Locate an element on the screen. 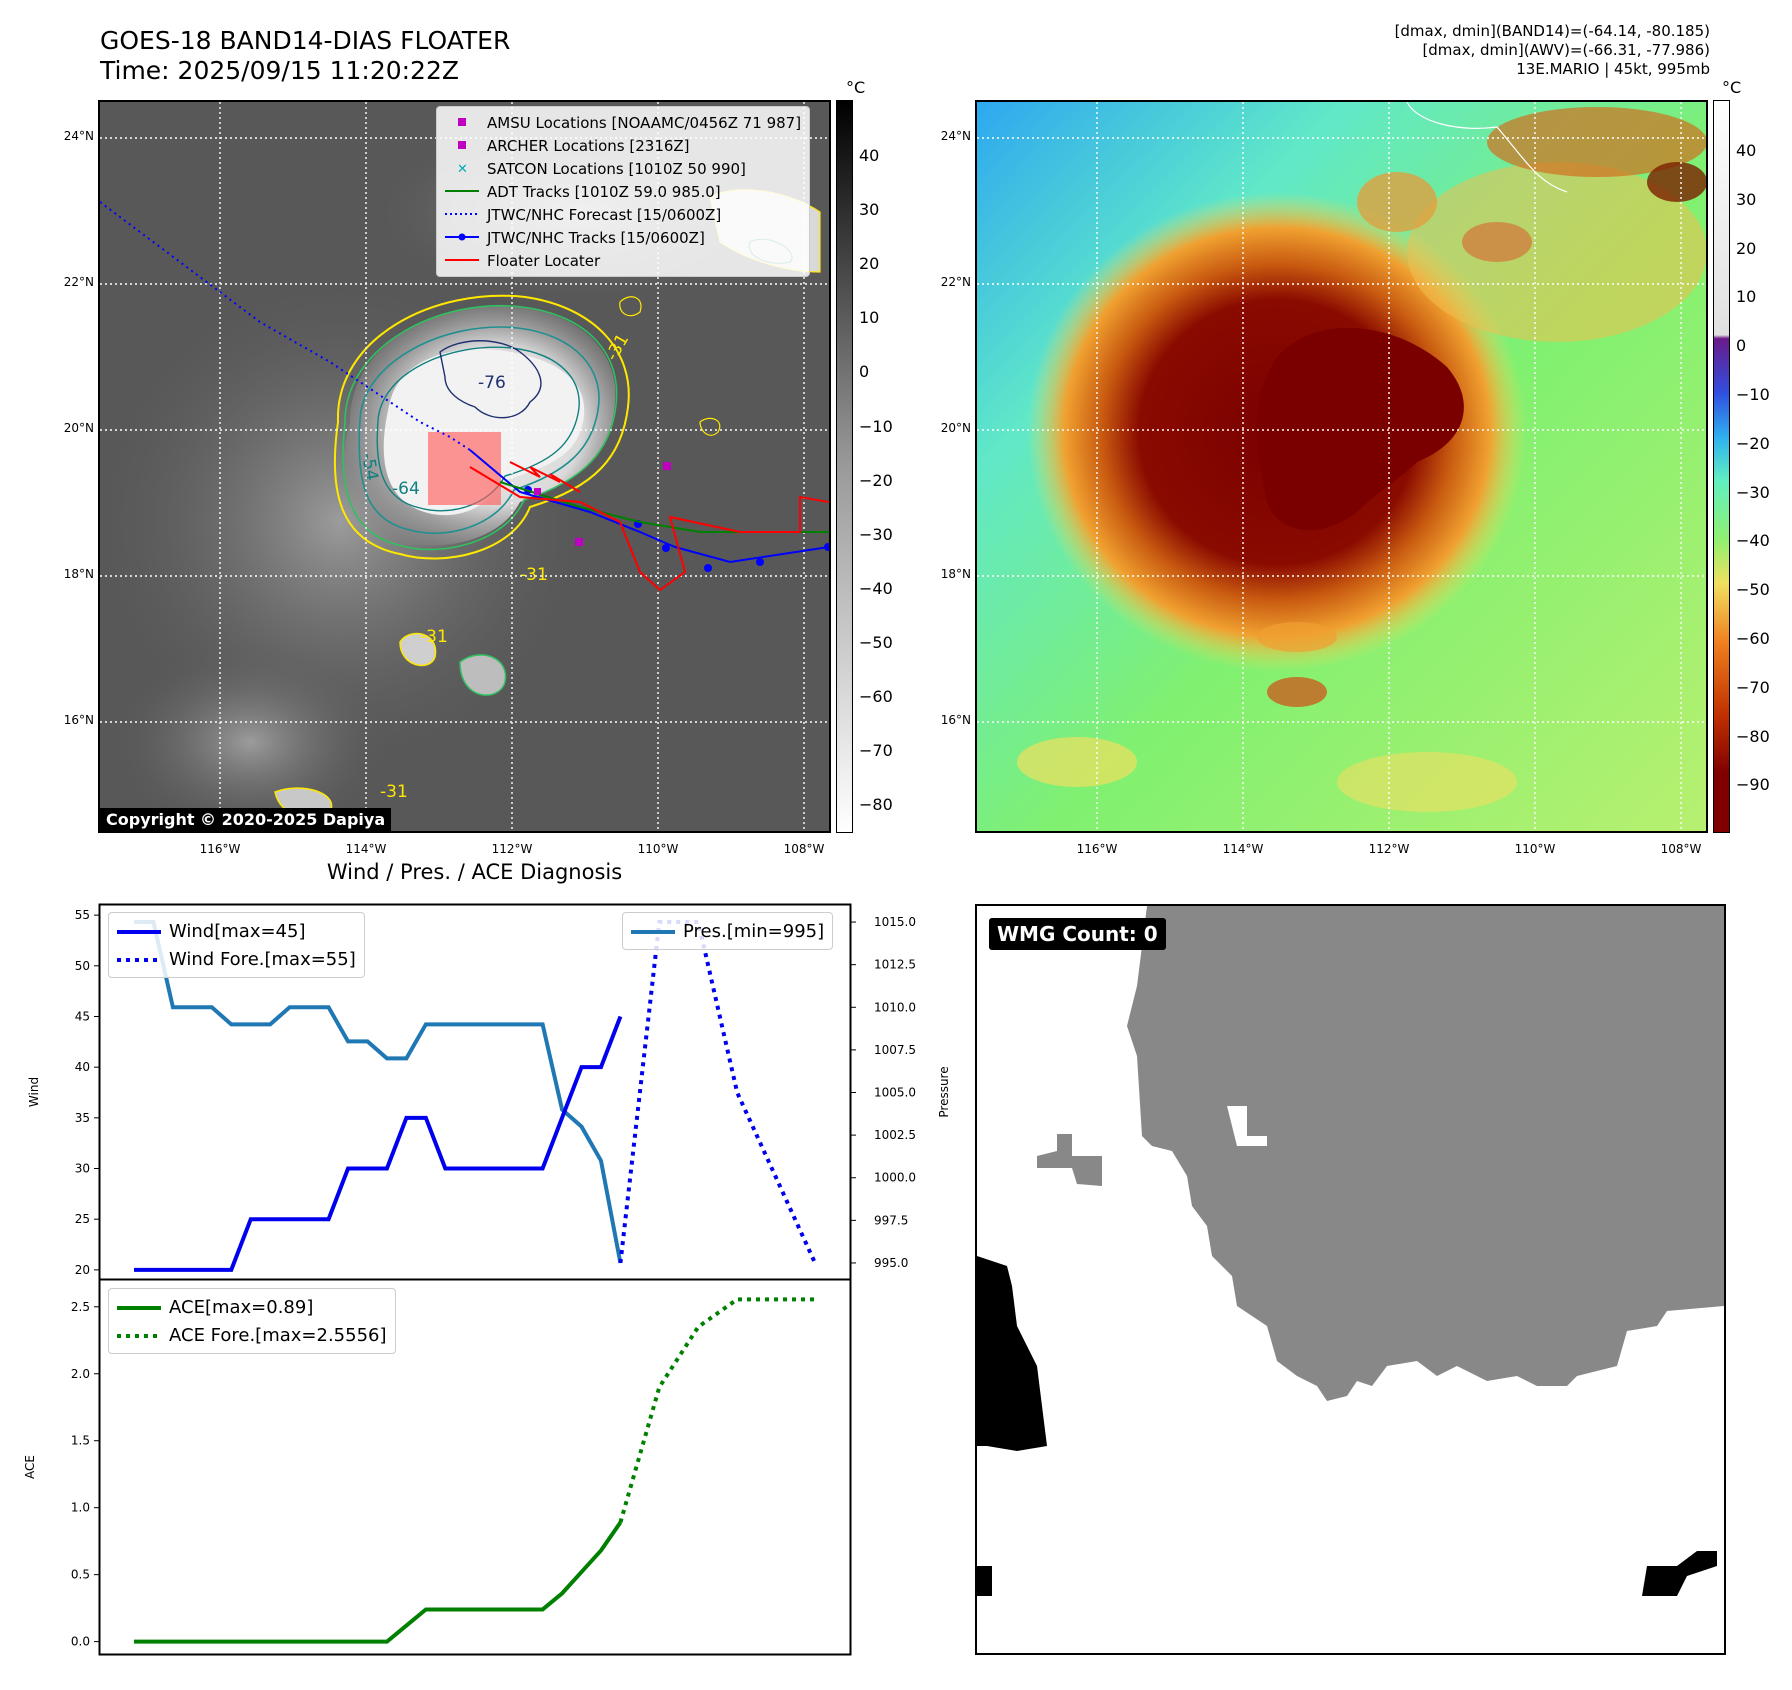  wind-legend: Wind[max=45] Wind Fore.[max=55] is located at coordinates (236, 945).